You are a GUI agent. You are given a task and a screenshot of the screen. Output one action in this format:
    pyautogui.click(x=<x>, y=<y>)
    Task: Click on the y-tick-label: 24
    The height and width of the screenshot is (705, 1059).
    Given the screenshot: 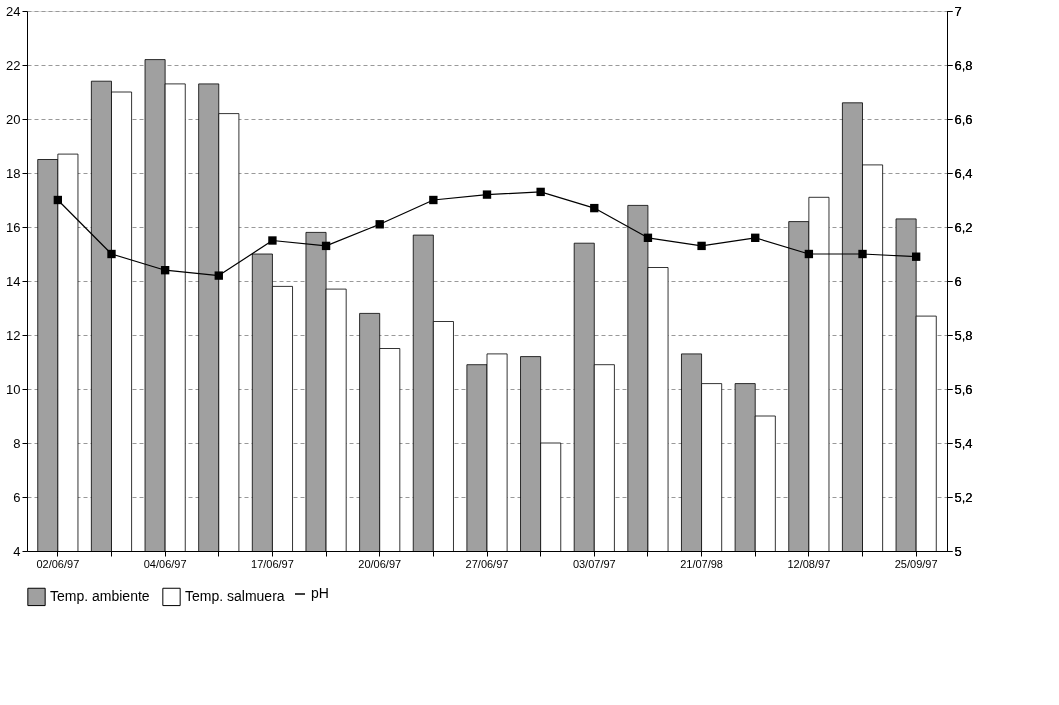 What is the action you would take?
    pyautogui.click(x=13, y=11)
    